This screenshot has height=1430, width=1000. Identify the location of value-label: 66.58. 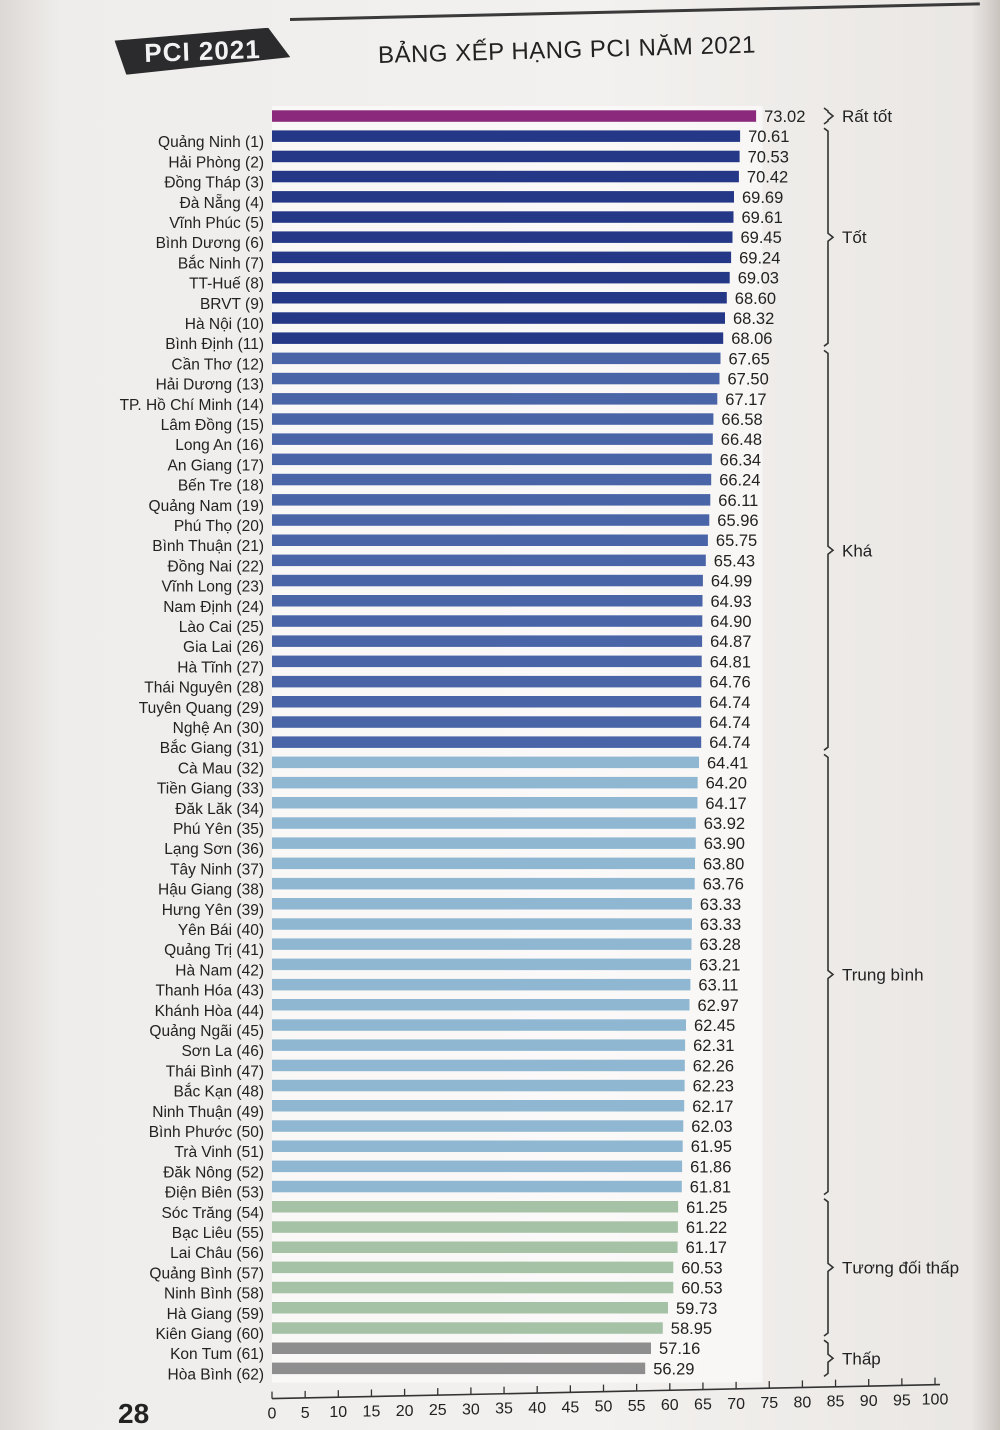
(741, 420).